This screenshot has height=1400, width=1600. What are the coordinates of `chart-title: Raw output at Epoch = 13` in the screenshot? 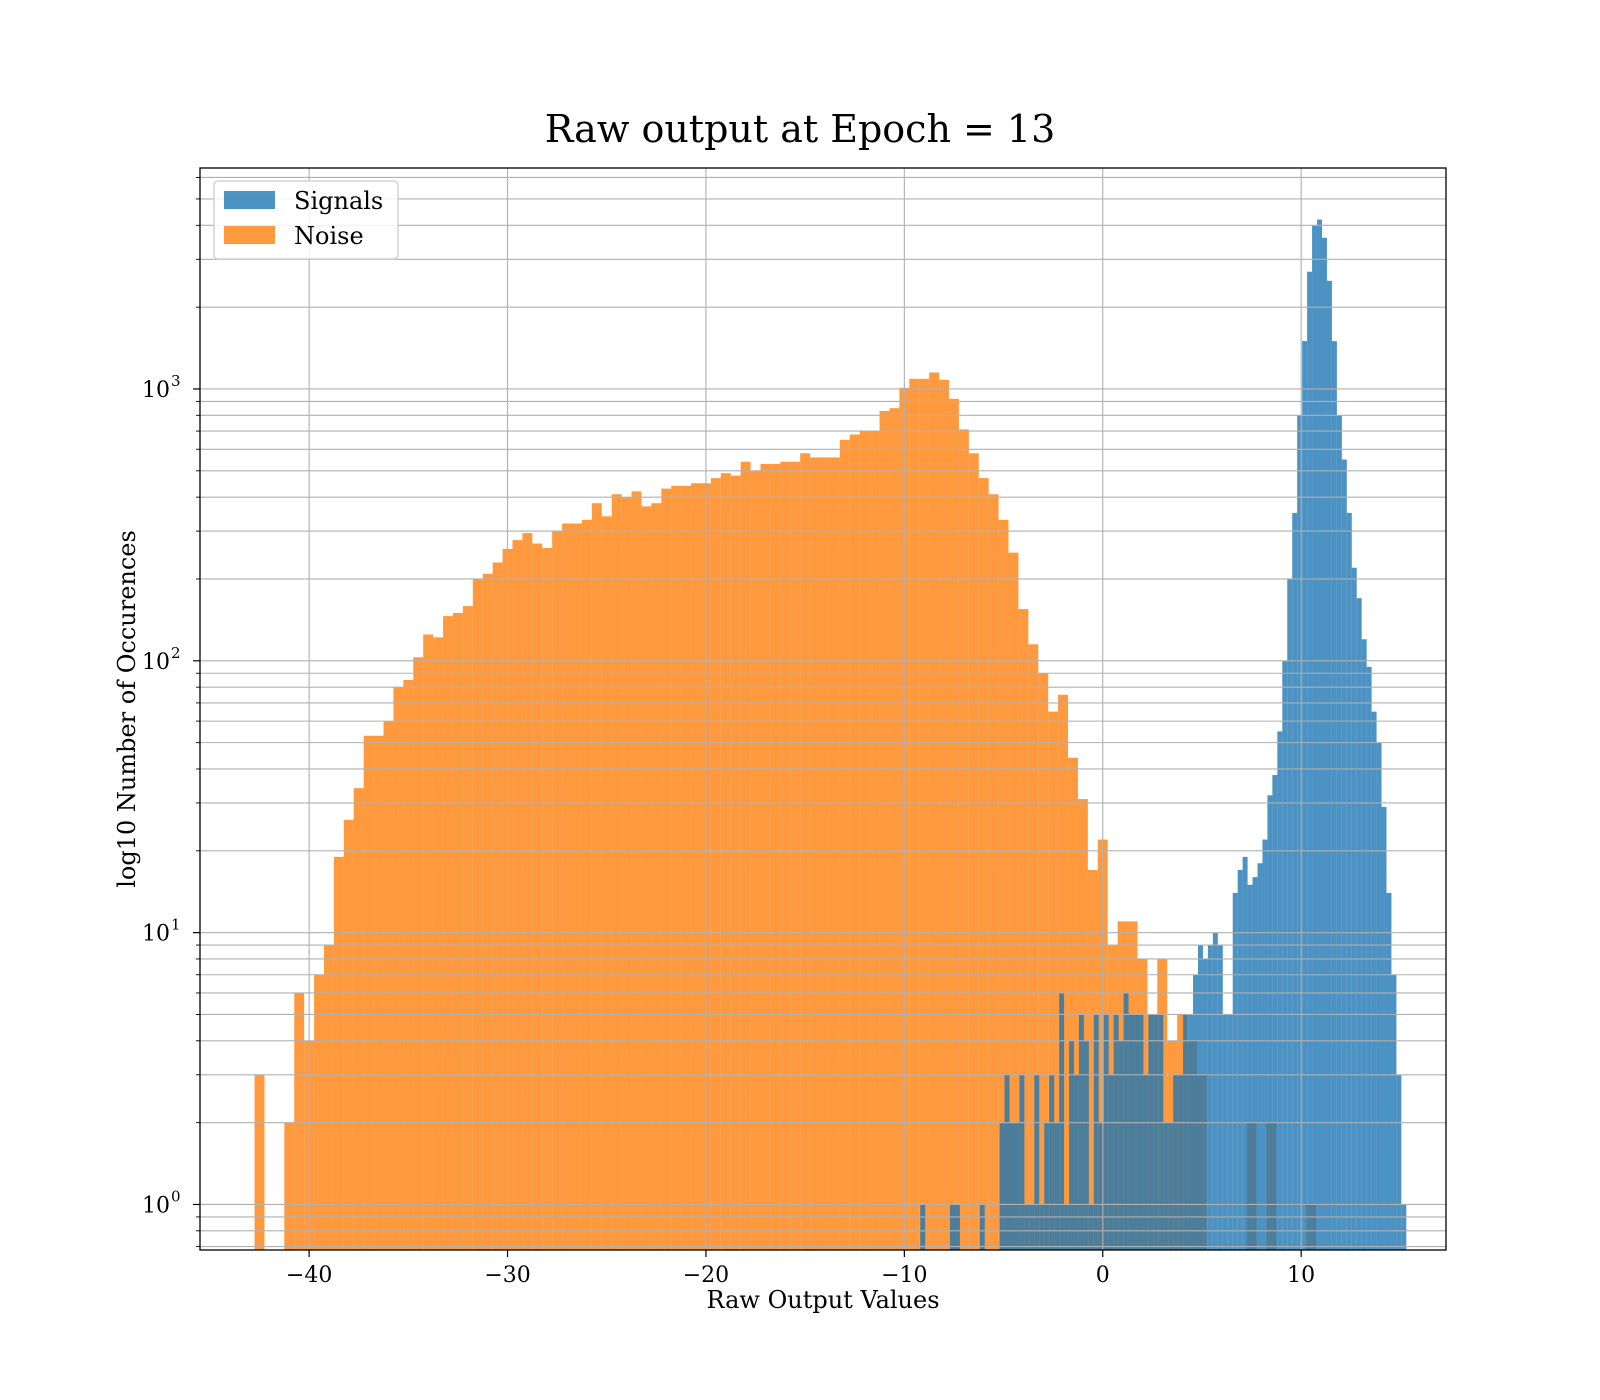 It's located at (800, 129).